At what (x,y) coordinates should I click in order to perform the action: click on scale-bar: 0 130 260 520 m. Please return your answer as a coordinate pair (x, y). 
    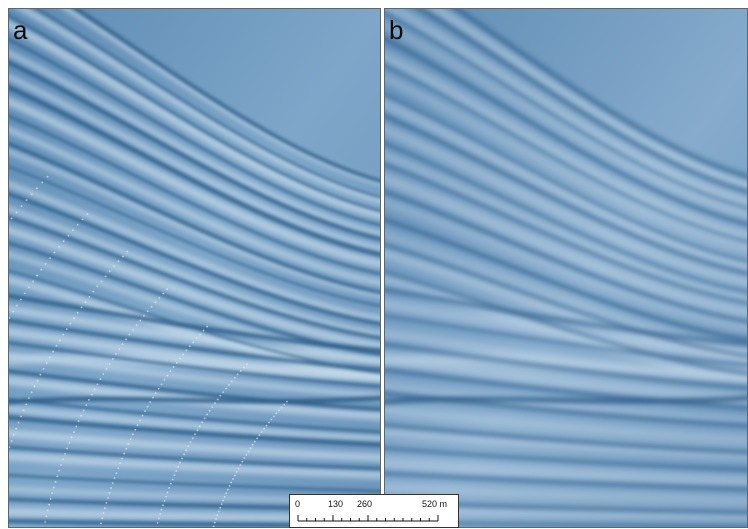
    Looking at the image, I should click on (374, 511).